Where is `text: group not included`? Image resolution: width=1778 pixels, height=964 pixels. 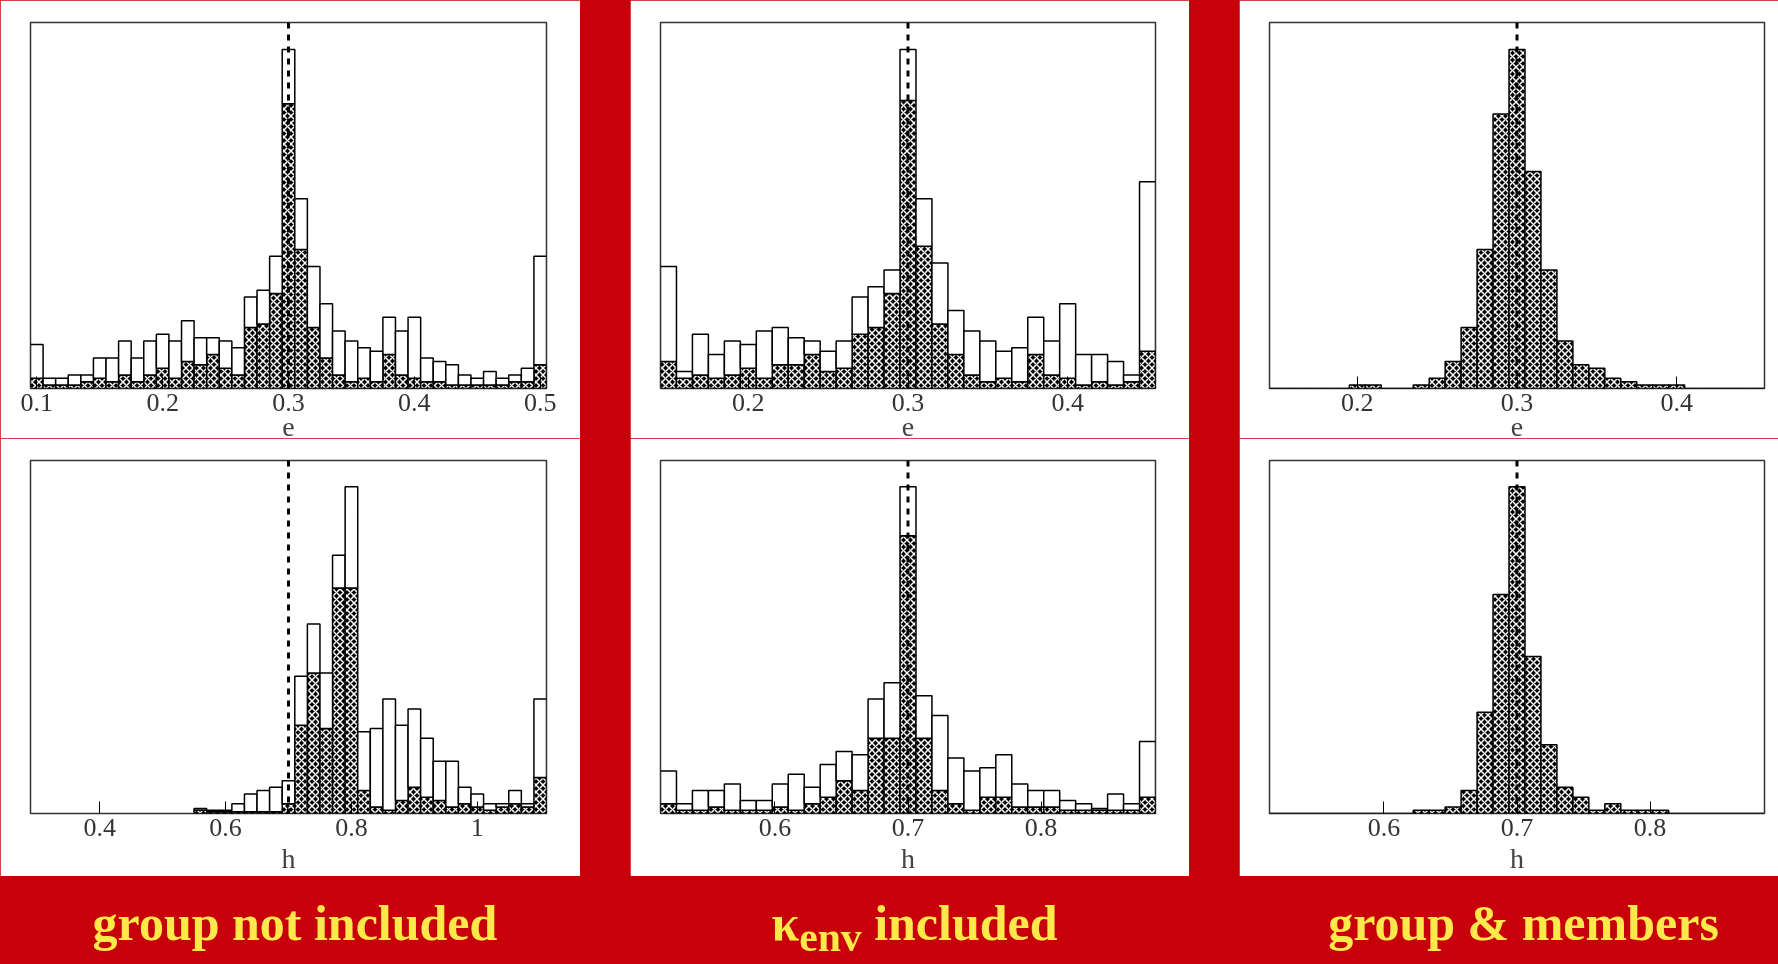
text: group not included is located at coordinates (295, 923).